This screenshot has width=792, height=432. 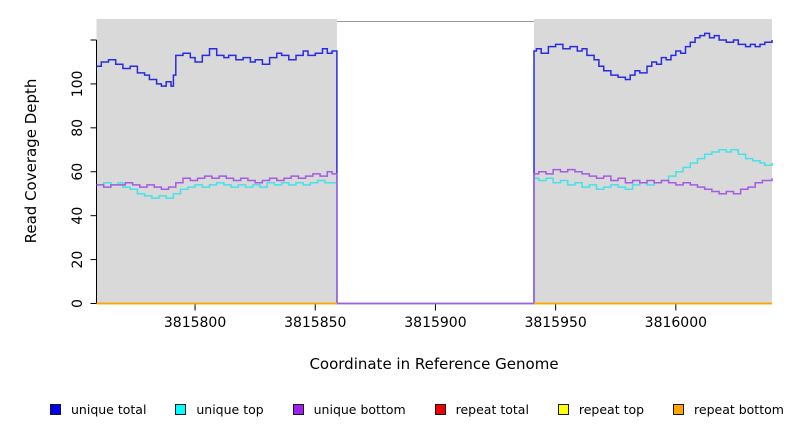 I want to click on x-axis-tick-label: 3816000, so click(x=676, y=323).